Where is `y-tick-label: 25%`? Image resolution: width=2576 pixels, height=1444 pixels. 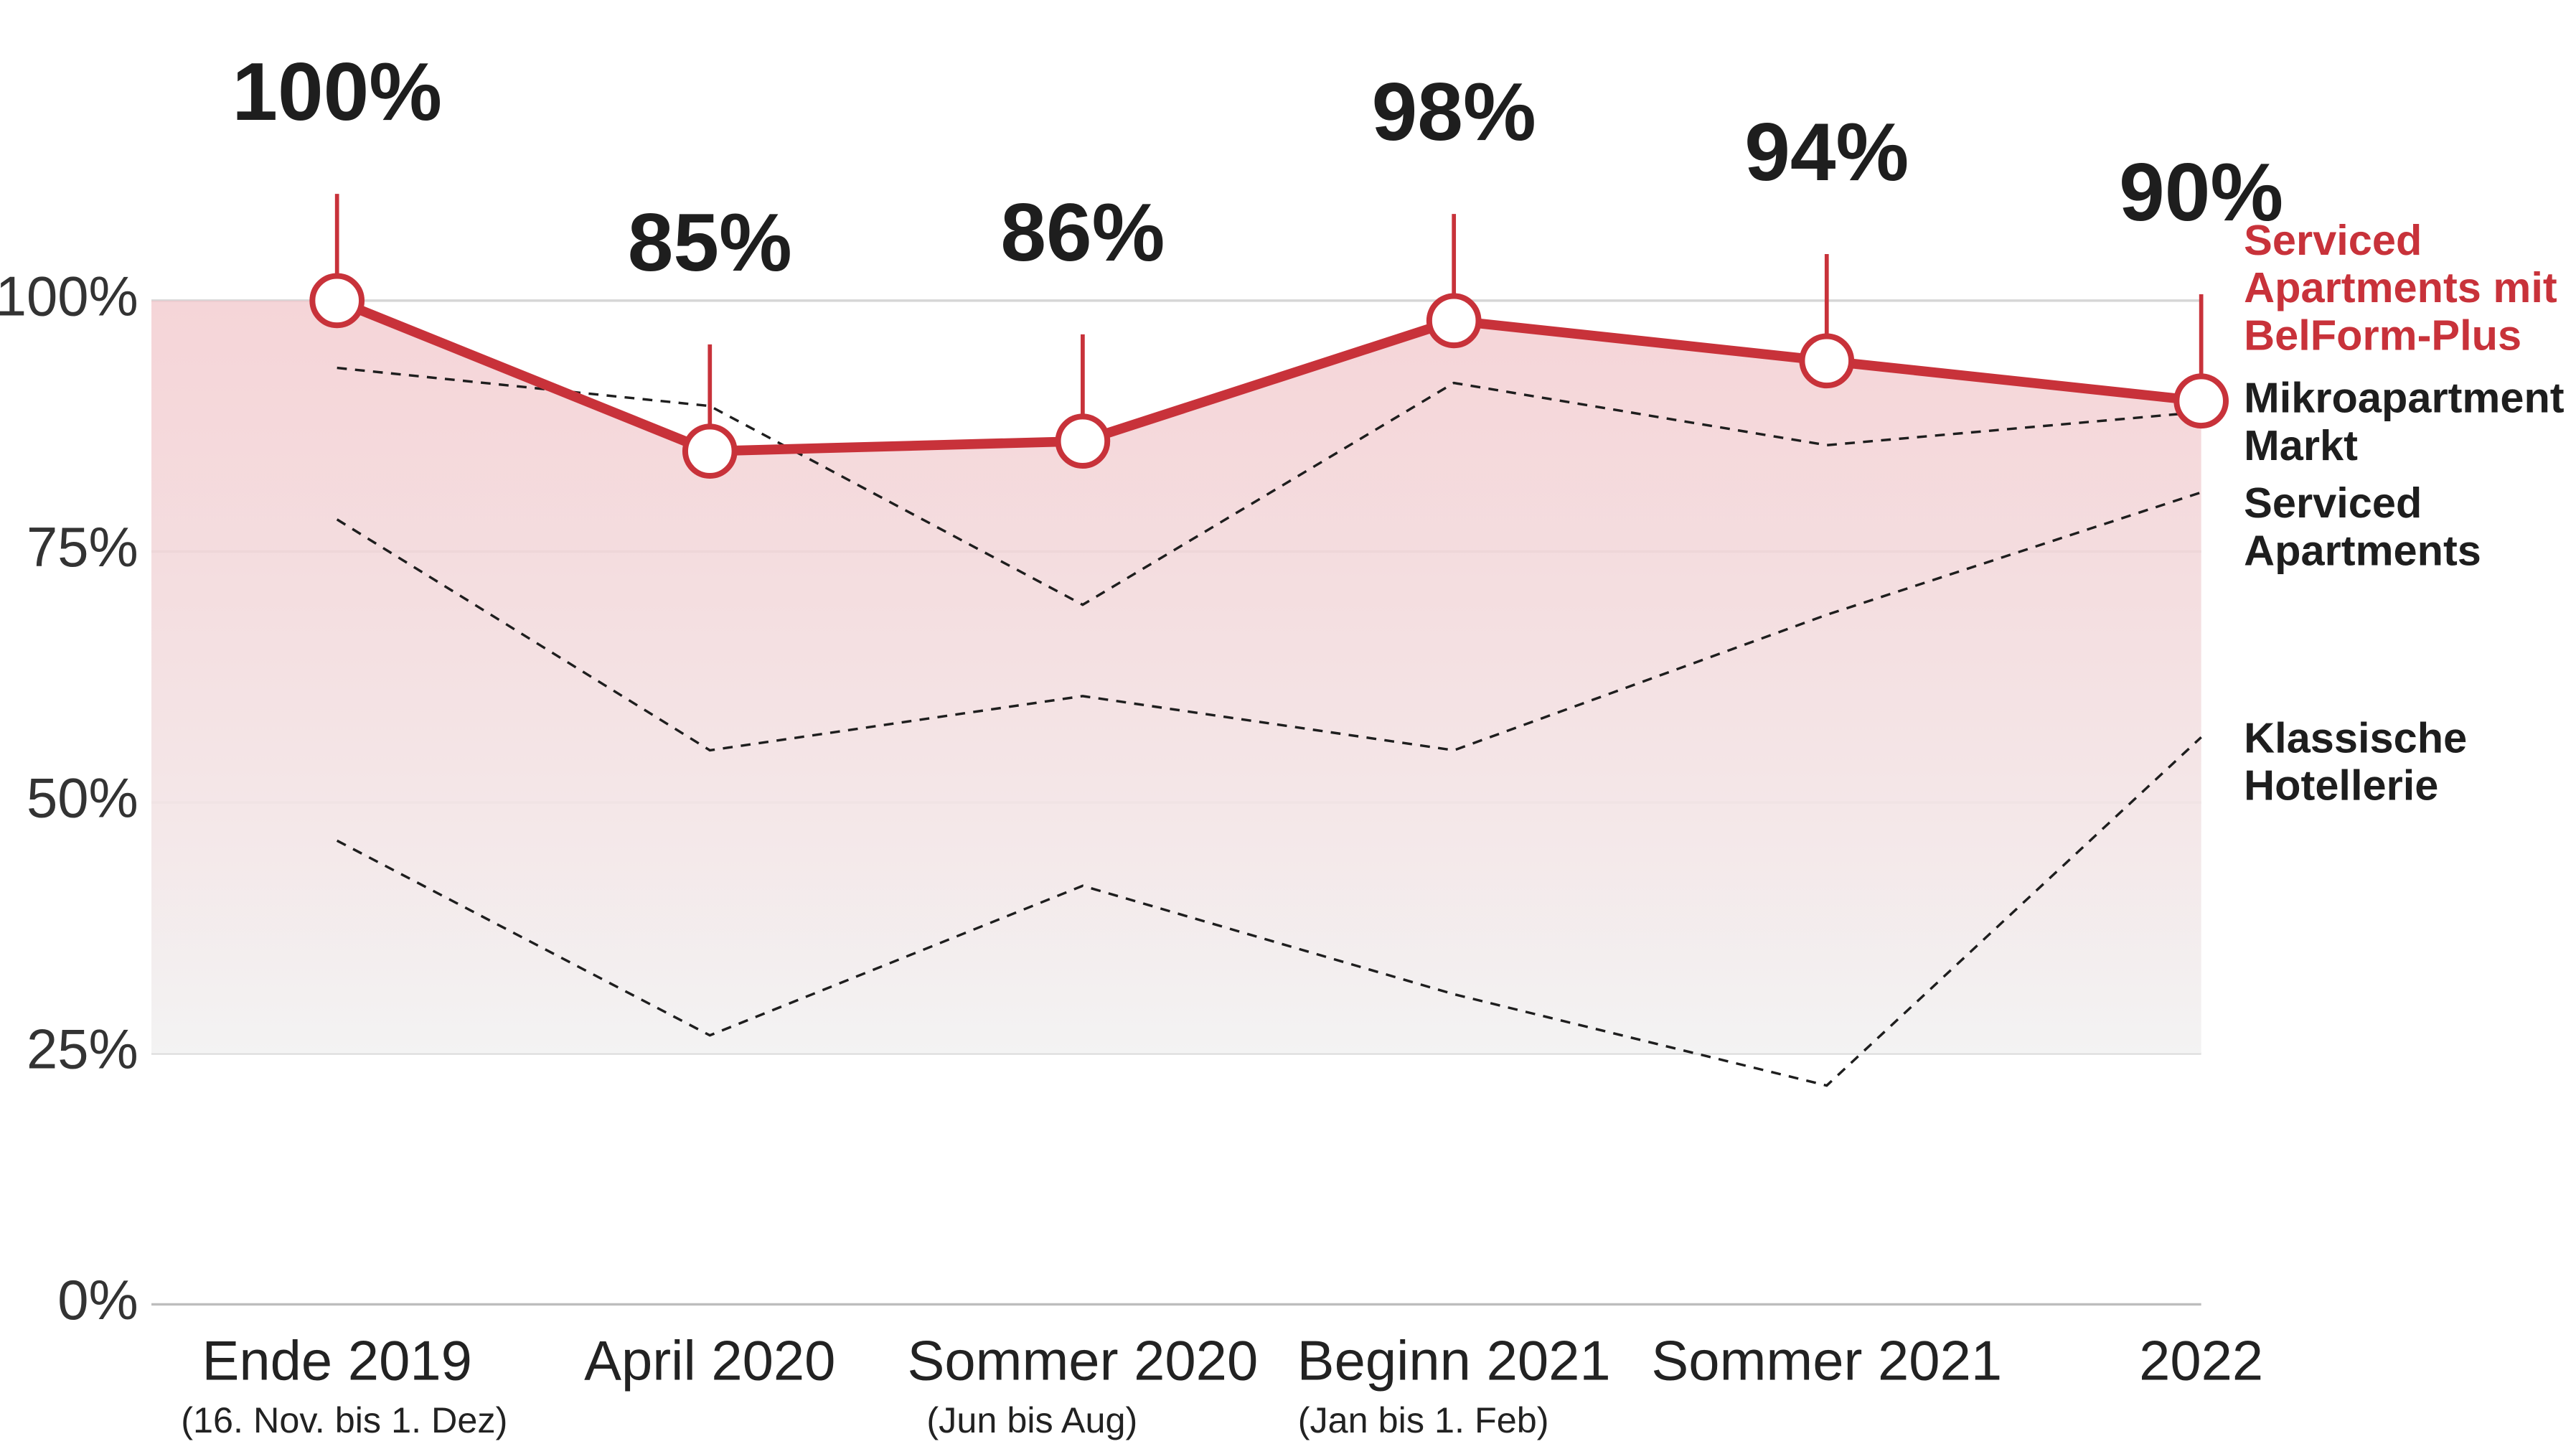 y-tick-label: 25% is located at coordinates (82, 1049).